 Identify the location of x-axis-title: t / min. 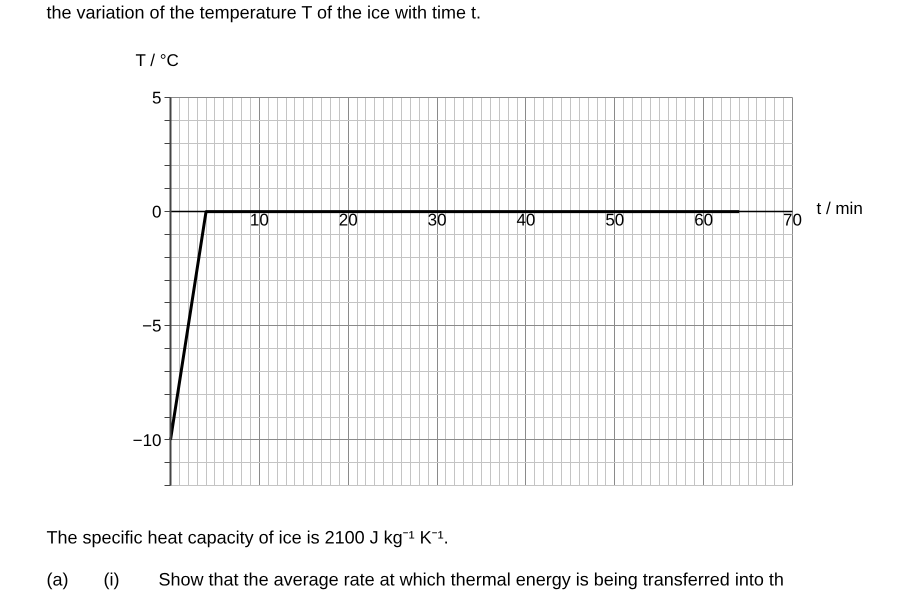
(839, 208).